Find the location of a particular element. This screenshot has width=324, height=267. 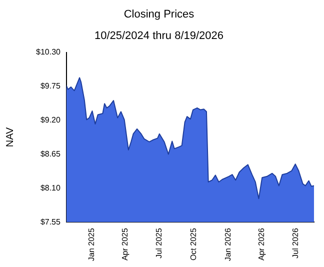

y-tick-label: $9.75 is located at coordinates (51, 86).